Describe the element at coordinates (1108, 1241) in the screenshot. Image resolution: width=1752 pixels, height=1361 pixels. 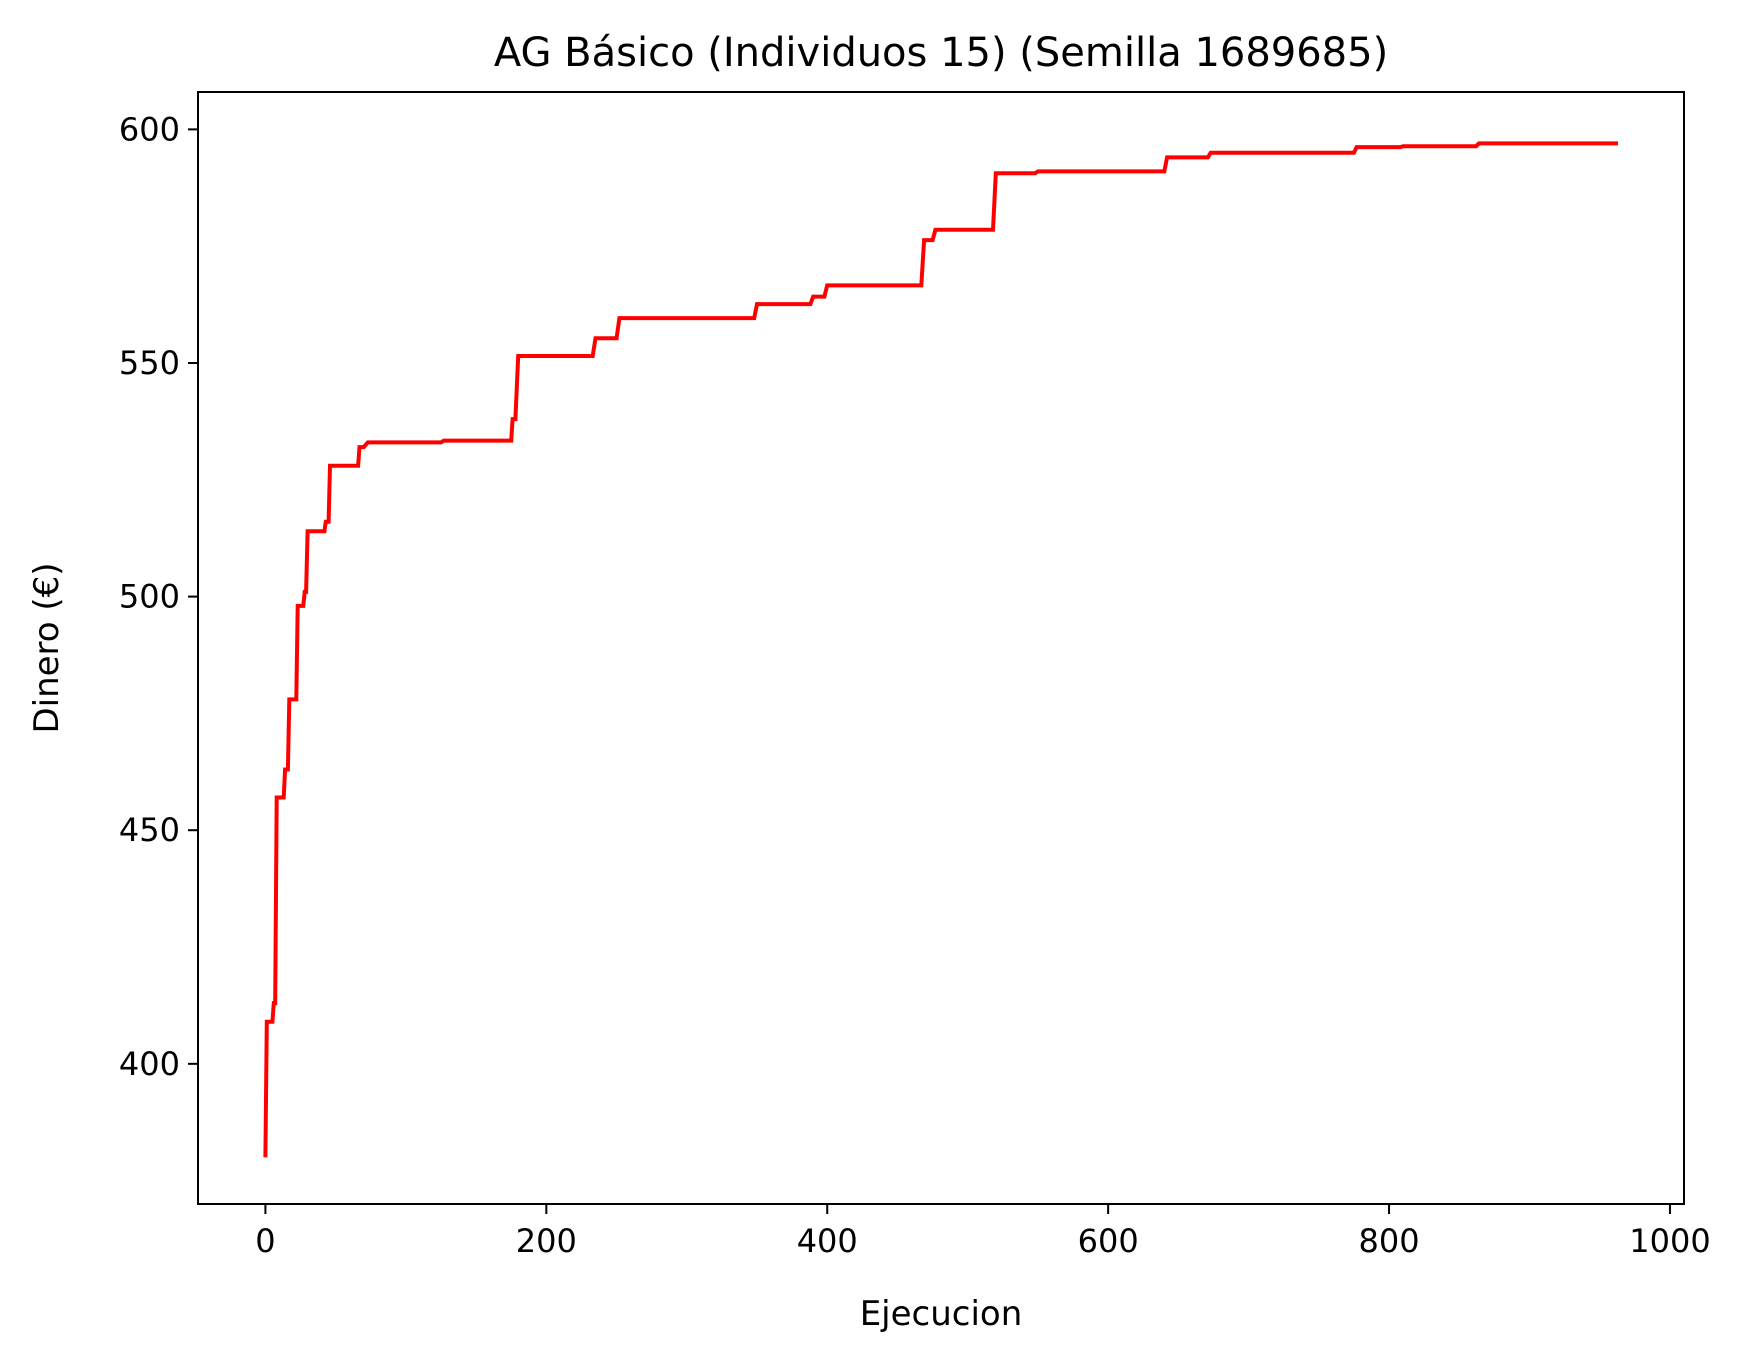
I see `x-tick-label: 600` at that location.